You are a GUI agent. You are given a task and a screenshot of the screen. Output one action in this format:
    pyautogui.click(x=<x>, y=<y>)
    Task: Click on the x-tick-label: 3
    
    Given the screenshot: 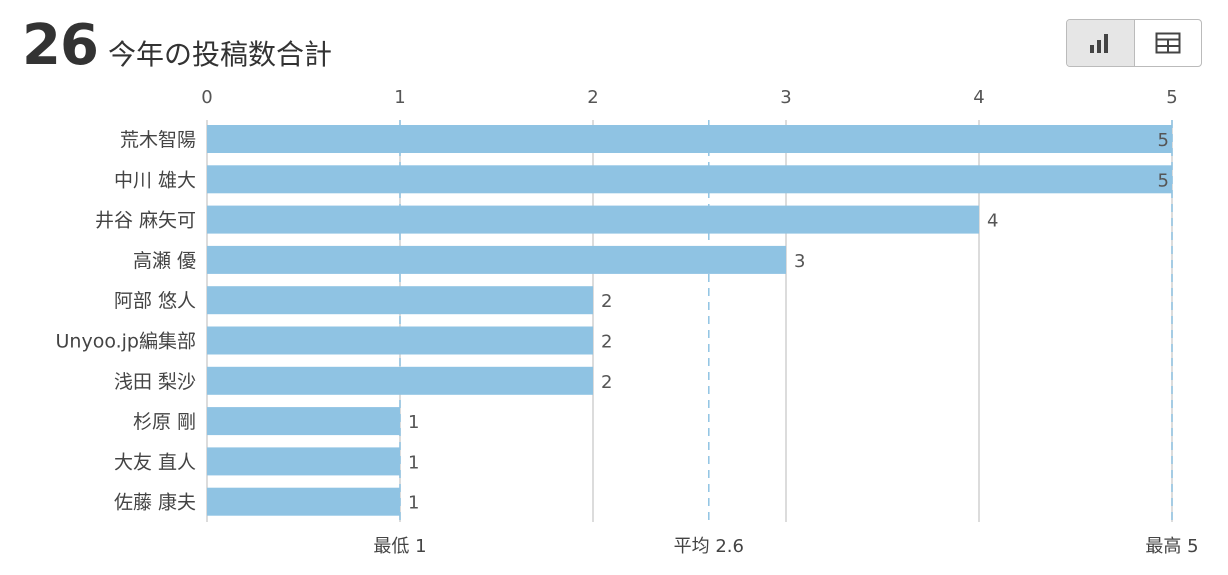 What is the action you would take?
    pyautogui.click(x=785, y=97)
    